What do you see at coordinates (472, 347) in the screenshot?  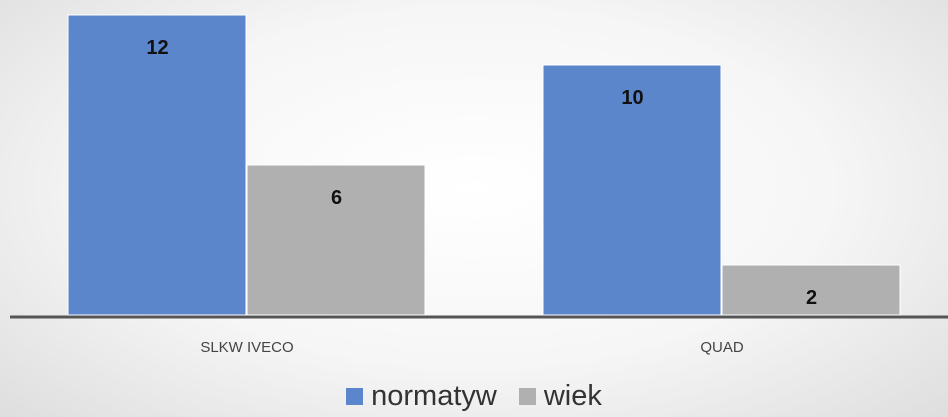 I see `category-labels-layer: SLKW IVECO QUAD` at bounding box center [472, 347].